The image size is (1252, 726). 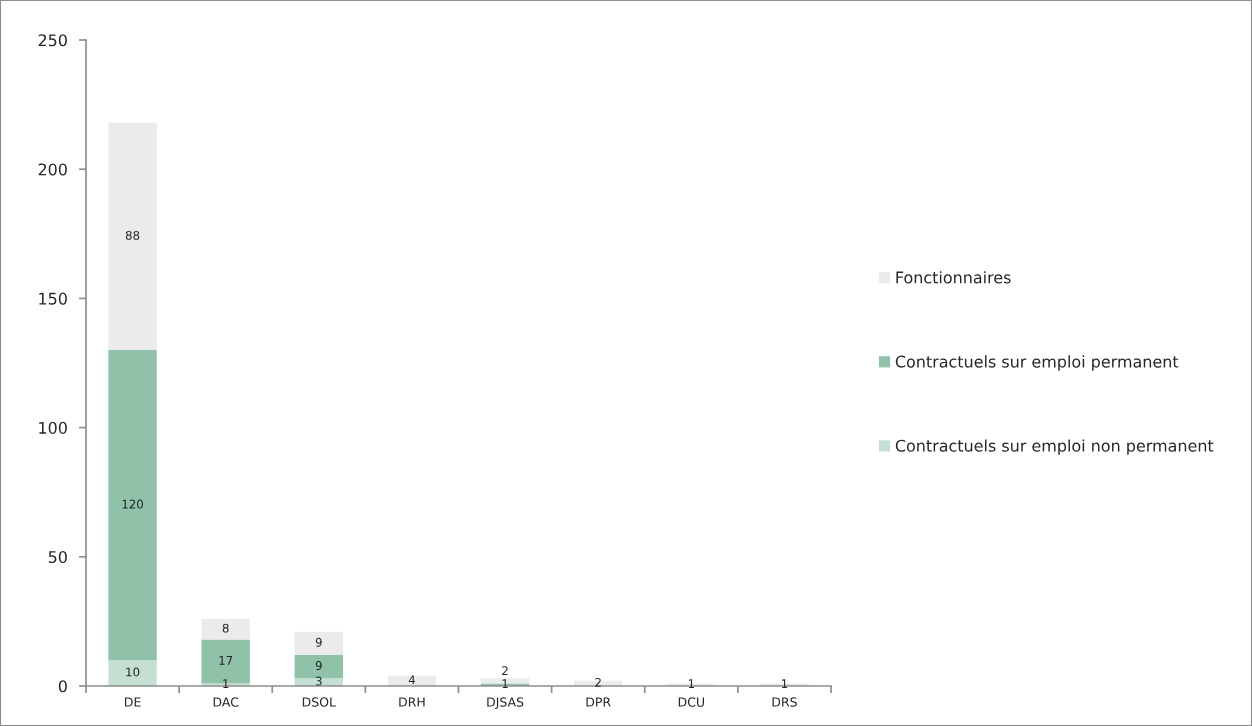 I want to click on x-tick-label: DRH, so click(x=412, y=702).